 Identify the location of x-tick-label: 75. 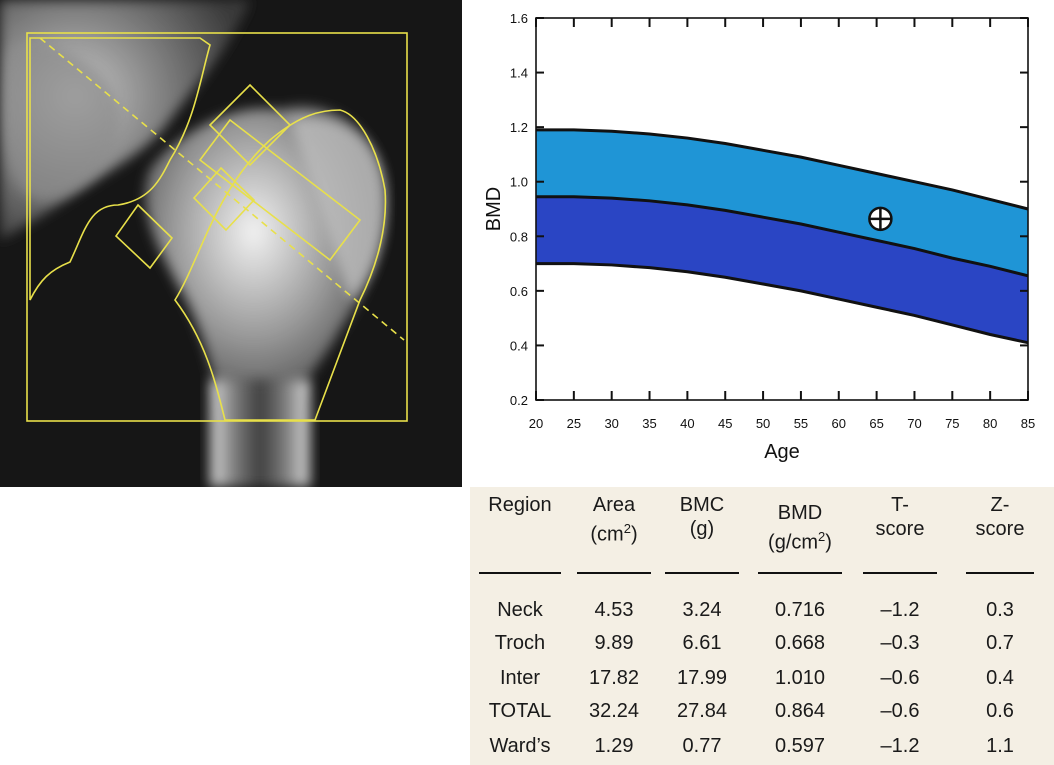
(952, 423).